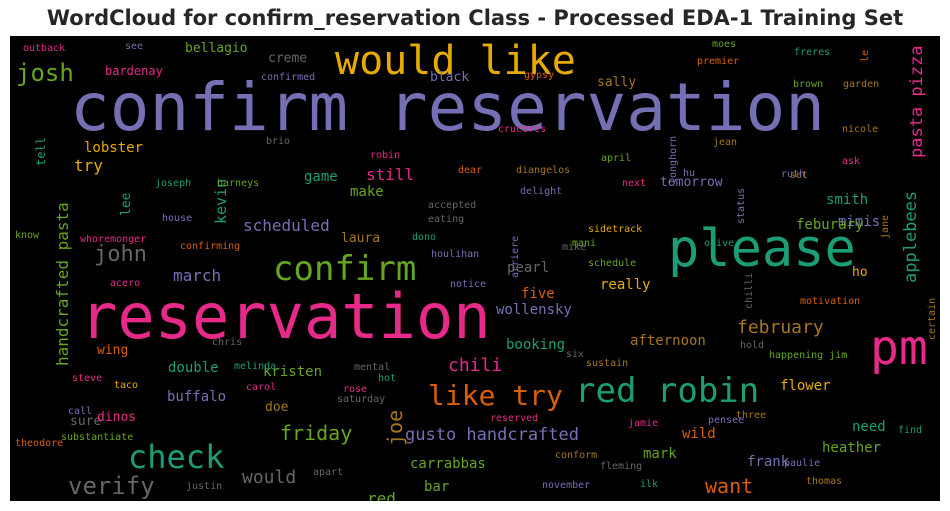  What do you see at coordinates (528, 268) in the screenshot?
I see `word-pearl: pearl` at bounding box center [528, 268].